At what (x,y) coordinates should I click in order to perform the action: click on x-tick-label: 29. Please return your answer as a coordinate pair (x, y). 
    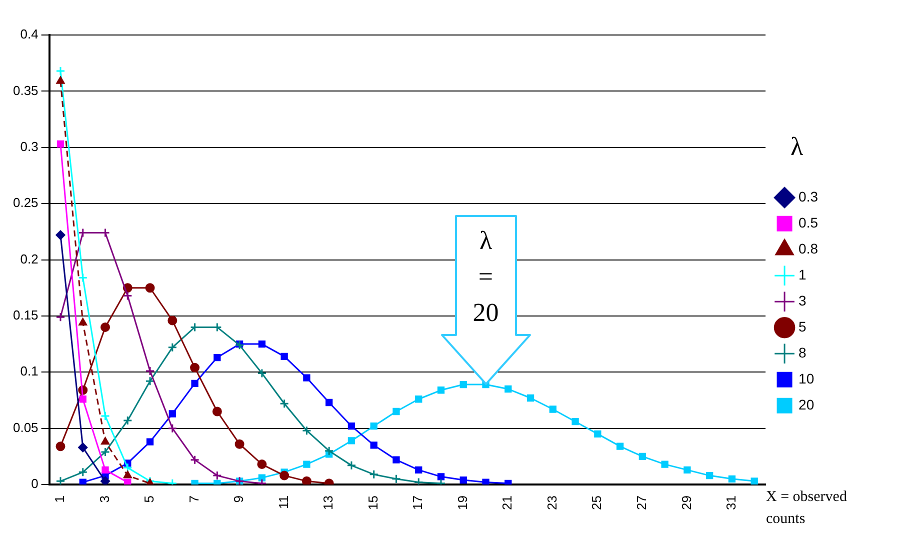
    Looking at the image, I should click on (686, 503).